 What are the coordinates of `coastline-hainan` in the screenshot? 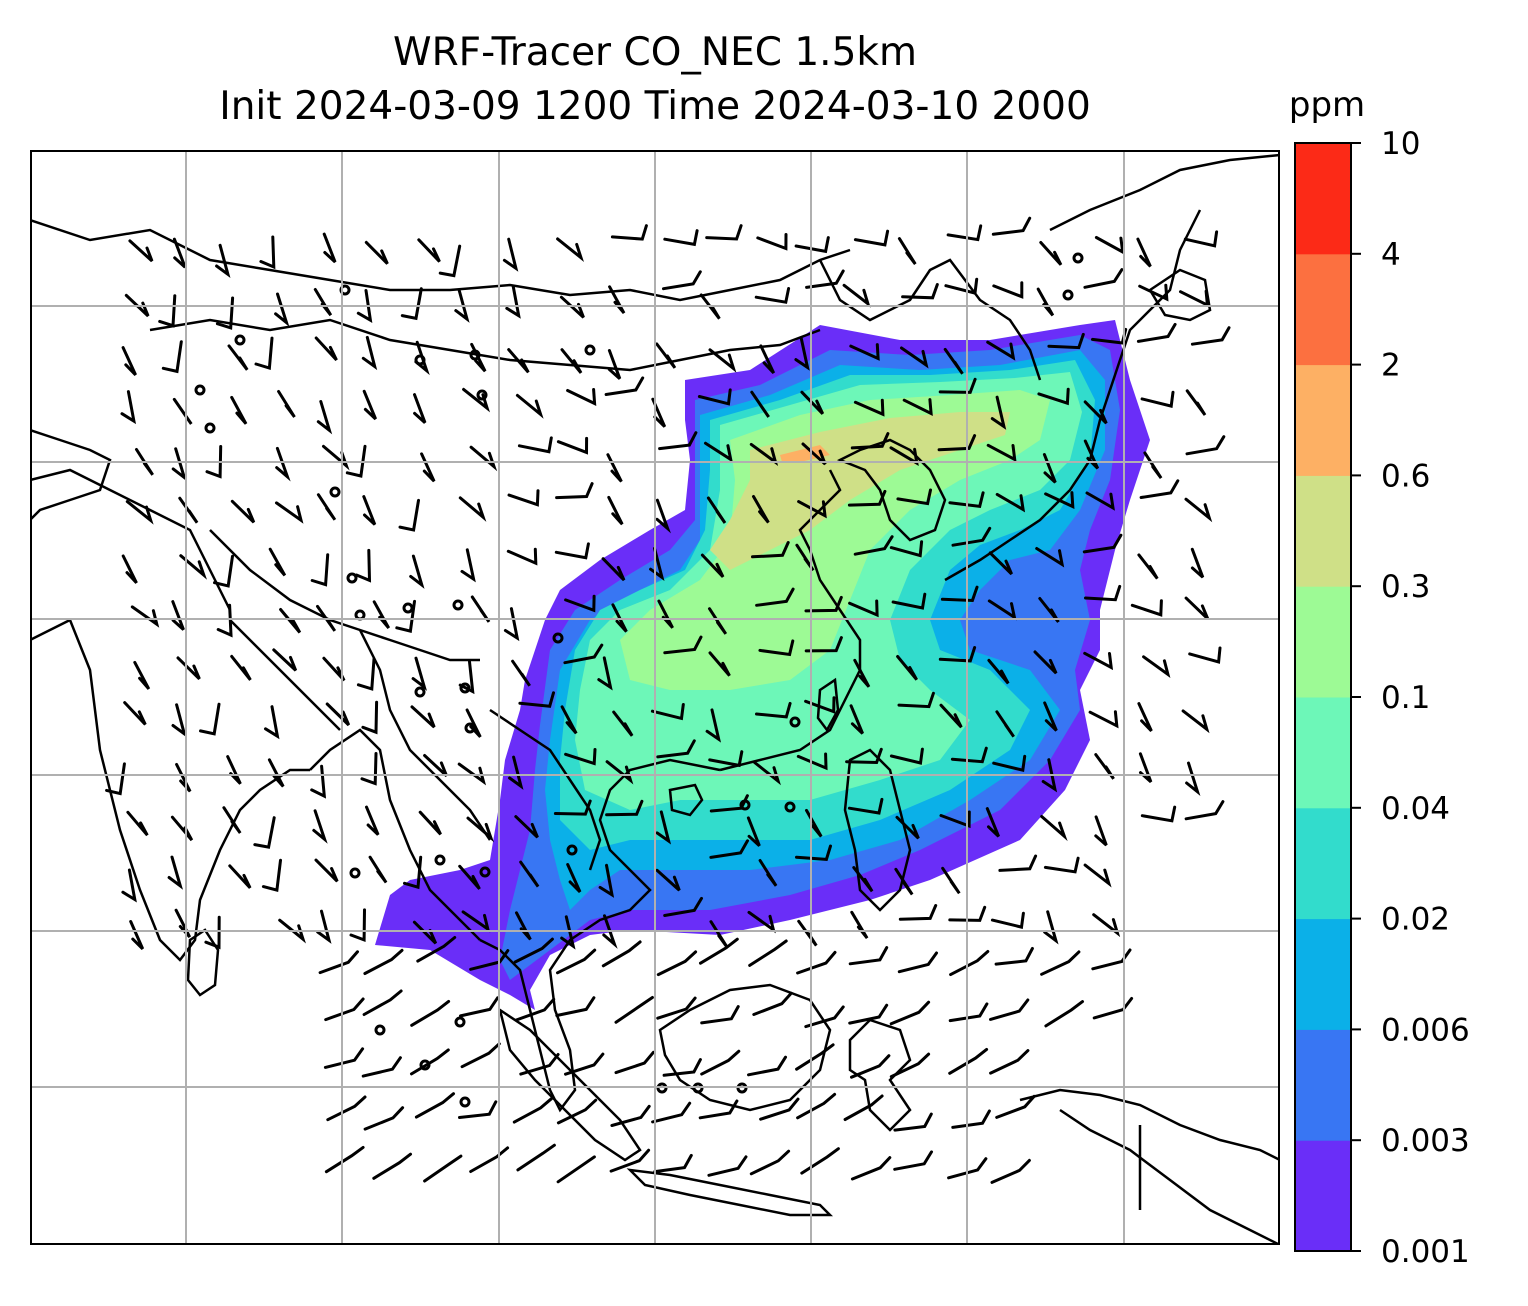 It's located at (686, 800).